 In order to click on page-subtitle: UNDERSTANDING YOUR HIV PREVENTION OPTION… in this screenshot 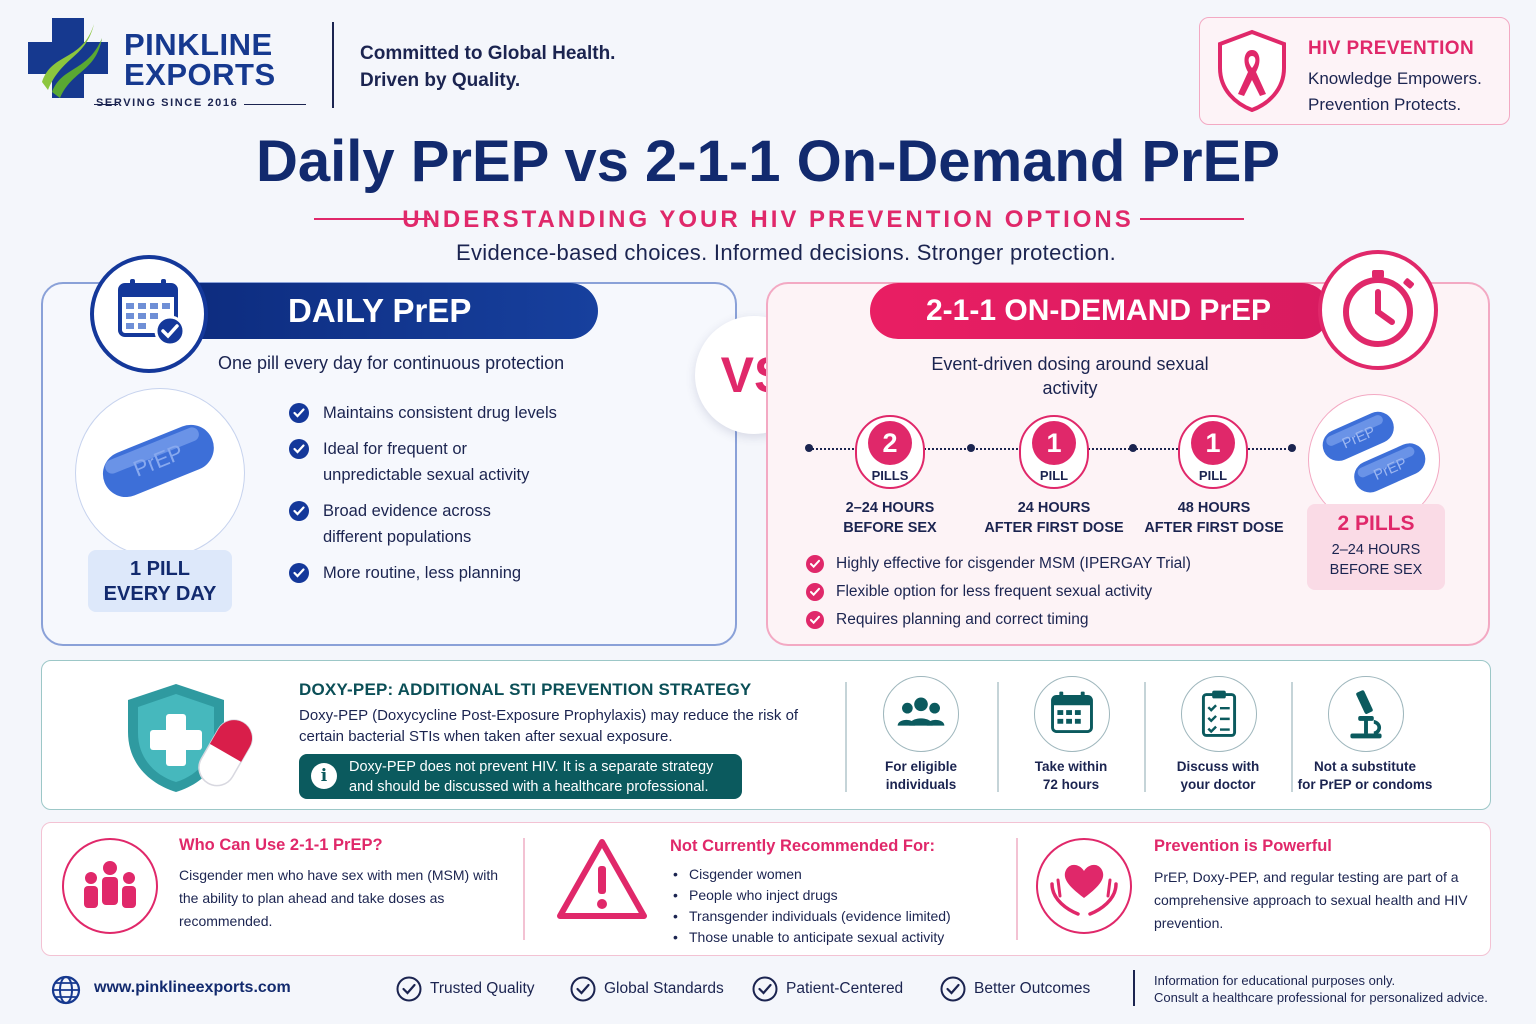, I will do `click(768, 219)`.